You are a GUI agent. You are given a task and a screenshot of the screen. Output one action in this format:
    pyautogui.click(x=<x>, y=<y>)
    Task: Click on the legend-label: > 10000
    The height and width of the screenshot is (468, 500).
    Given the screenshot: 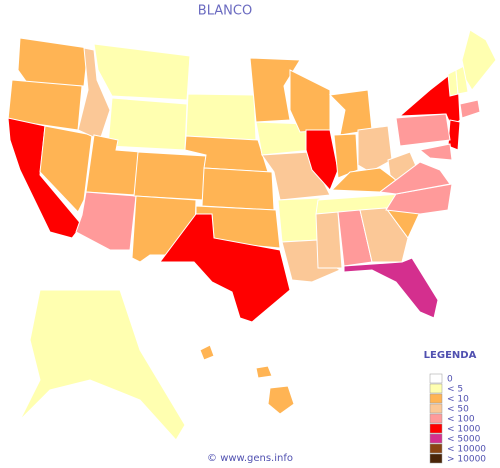 What is the action you would take?
    pyautogui.click(x=466, y=460)
    